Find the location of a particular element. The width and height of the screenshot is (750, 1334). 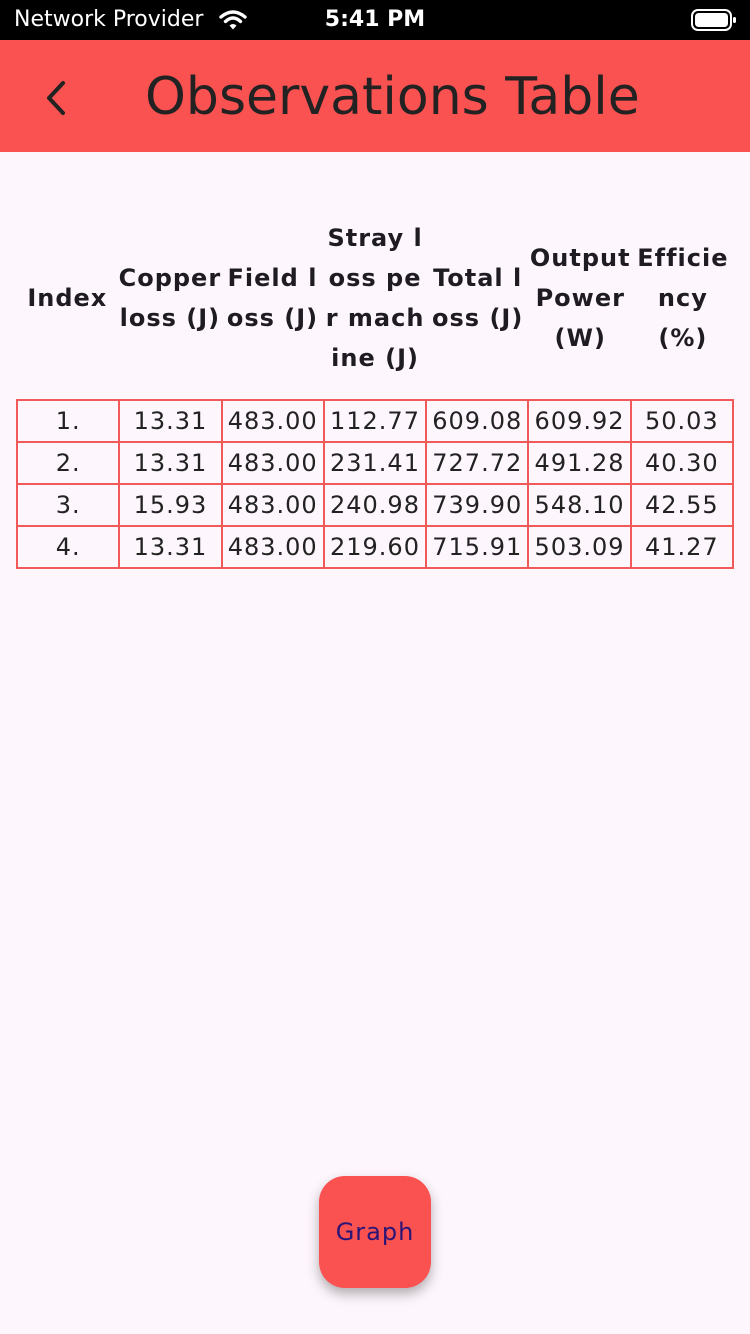

cell-index: 3. is located at coordinates (68, 505).